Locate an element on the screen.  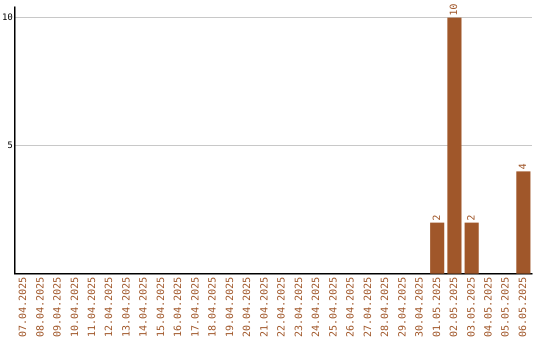
x-tick-label: 05.05.2025 is located at coordinates (506, 307).